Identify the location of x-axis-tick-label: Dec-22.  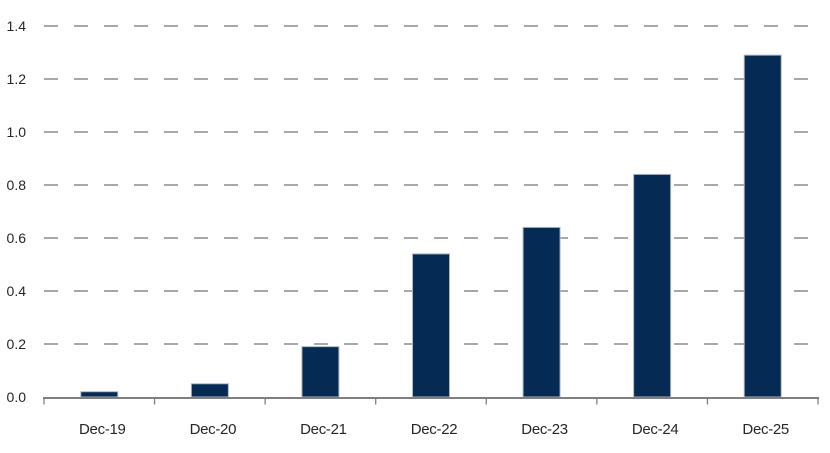
(434, 429).